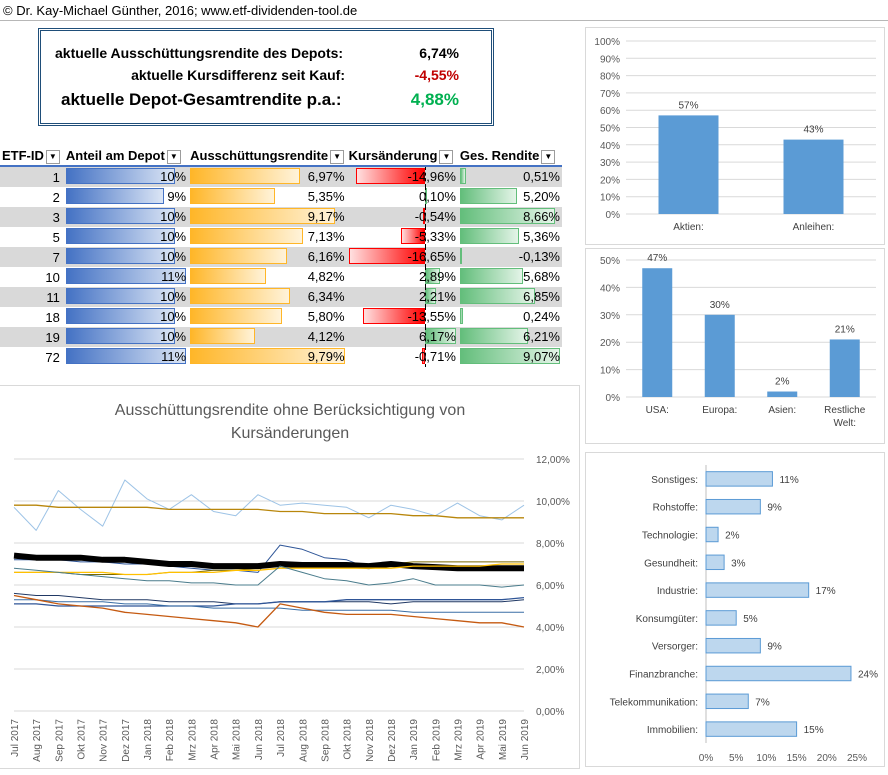 This screenshot has height=775, width=888. What do you see at coordinates (56, 197) in the screenshot?
I see `cell-etf-id: 2` at bounding box center [56, 197].